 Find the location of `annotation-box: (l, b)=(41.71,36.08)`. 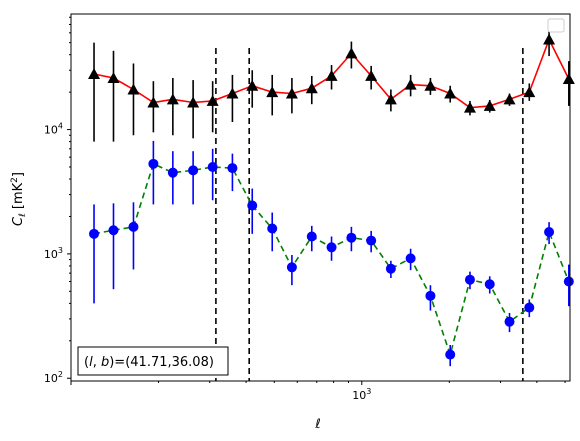

annotation-box: (l, b)=(41.71,36.08) is located at coordinates (153, 361).